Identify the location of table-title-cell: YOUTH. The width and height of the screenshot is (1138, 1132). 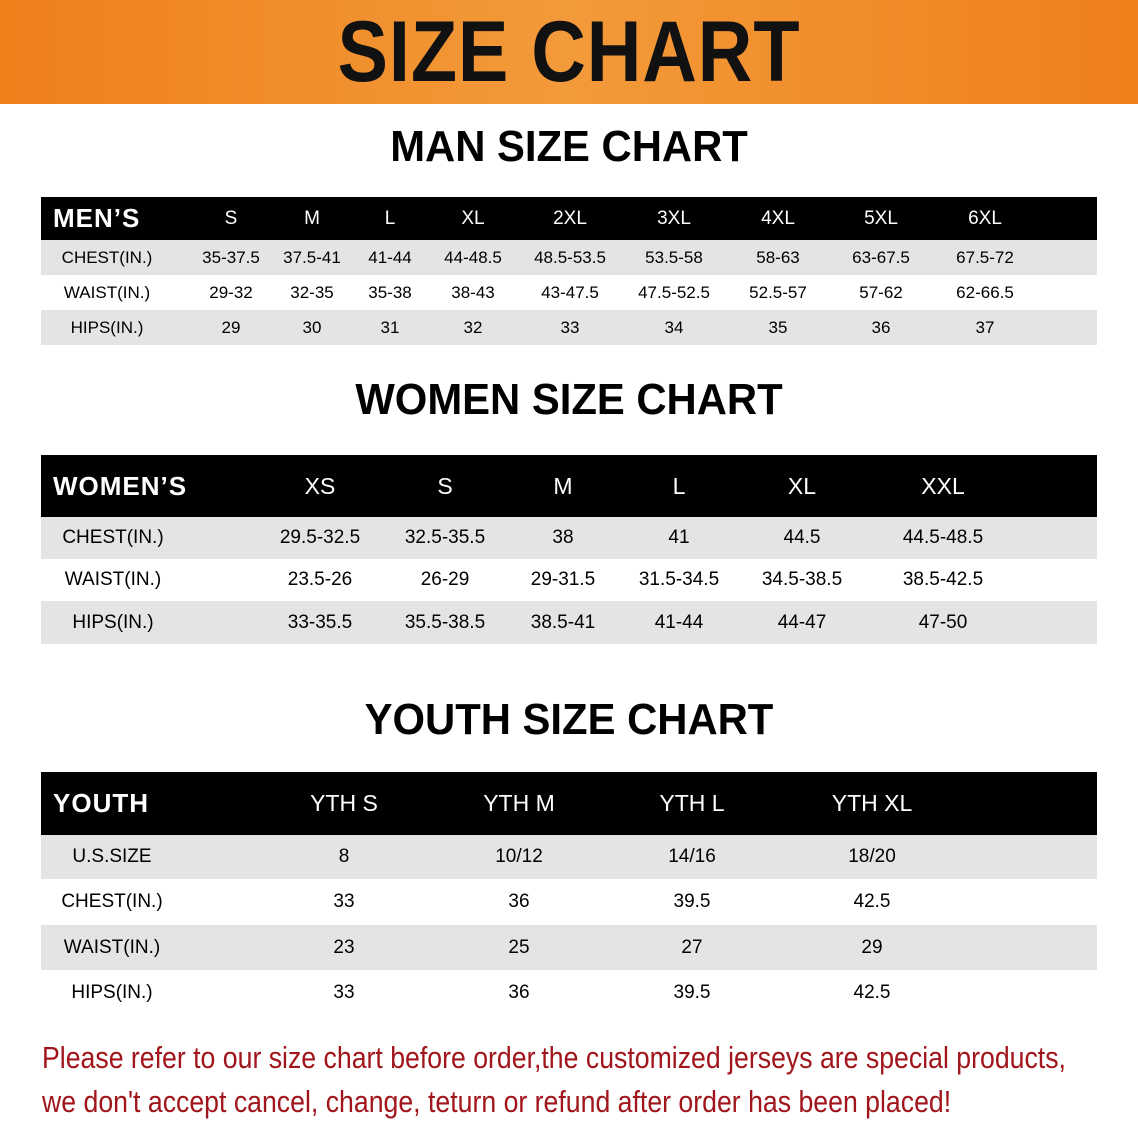
(101, 803).